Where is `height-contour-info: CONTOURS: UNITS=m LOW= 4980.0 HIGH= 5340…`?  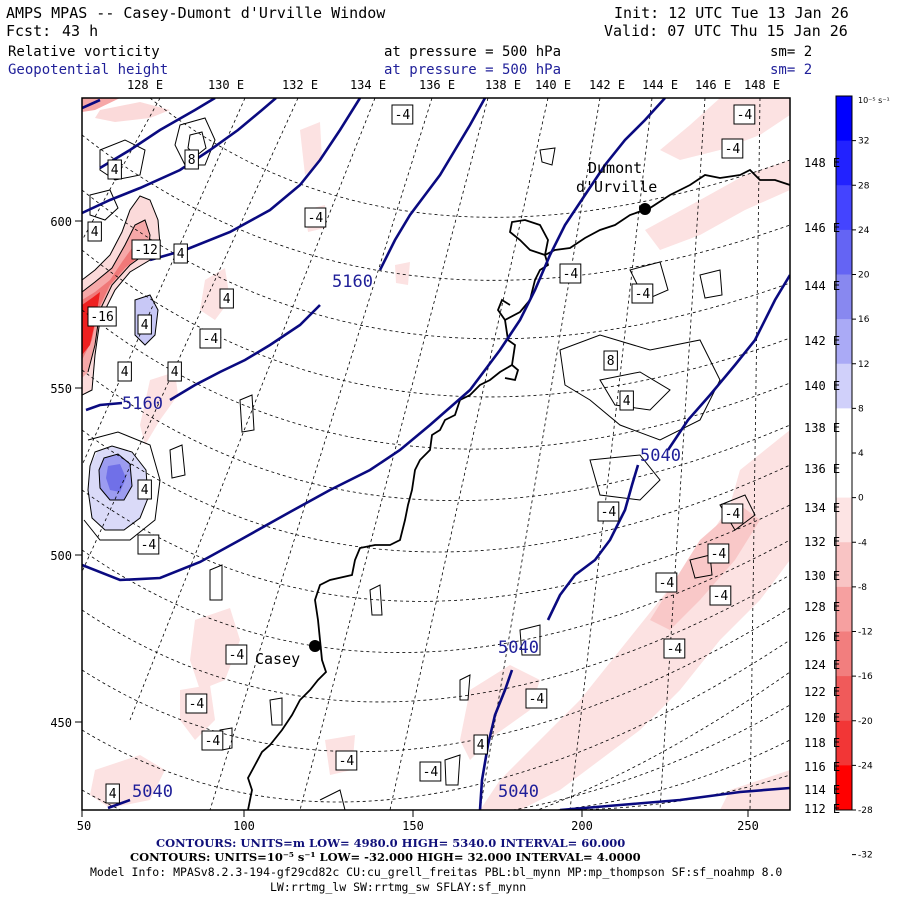
height-contour-info: CONTOURS: UNITS=m LOW= 4980.0 HIGH= 5340… is located at coordinates (391, 843).